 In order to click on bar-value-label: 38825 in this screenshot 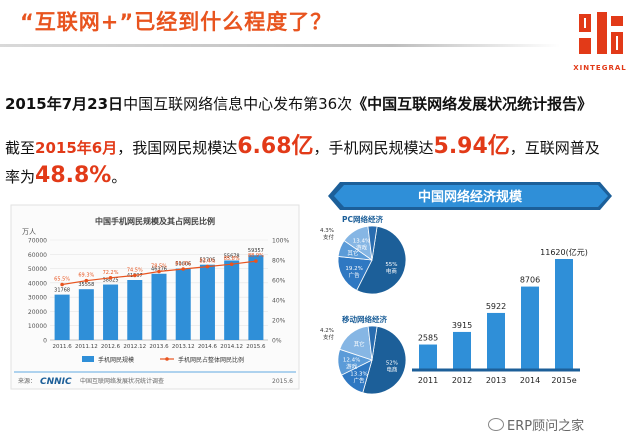, I will do `click(111, 281)`.